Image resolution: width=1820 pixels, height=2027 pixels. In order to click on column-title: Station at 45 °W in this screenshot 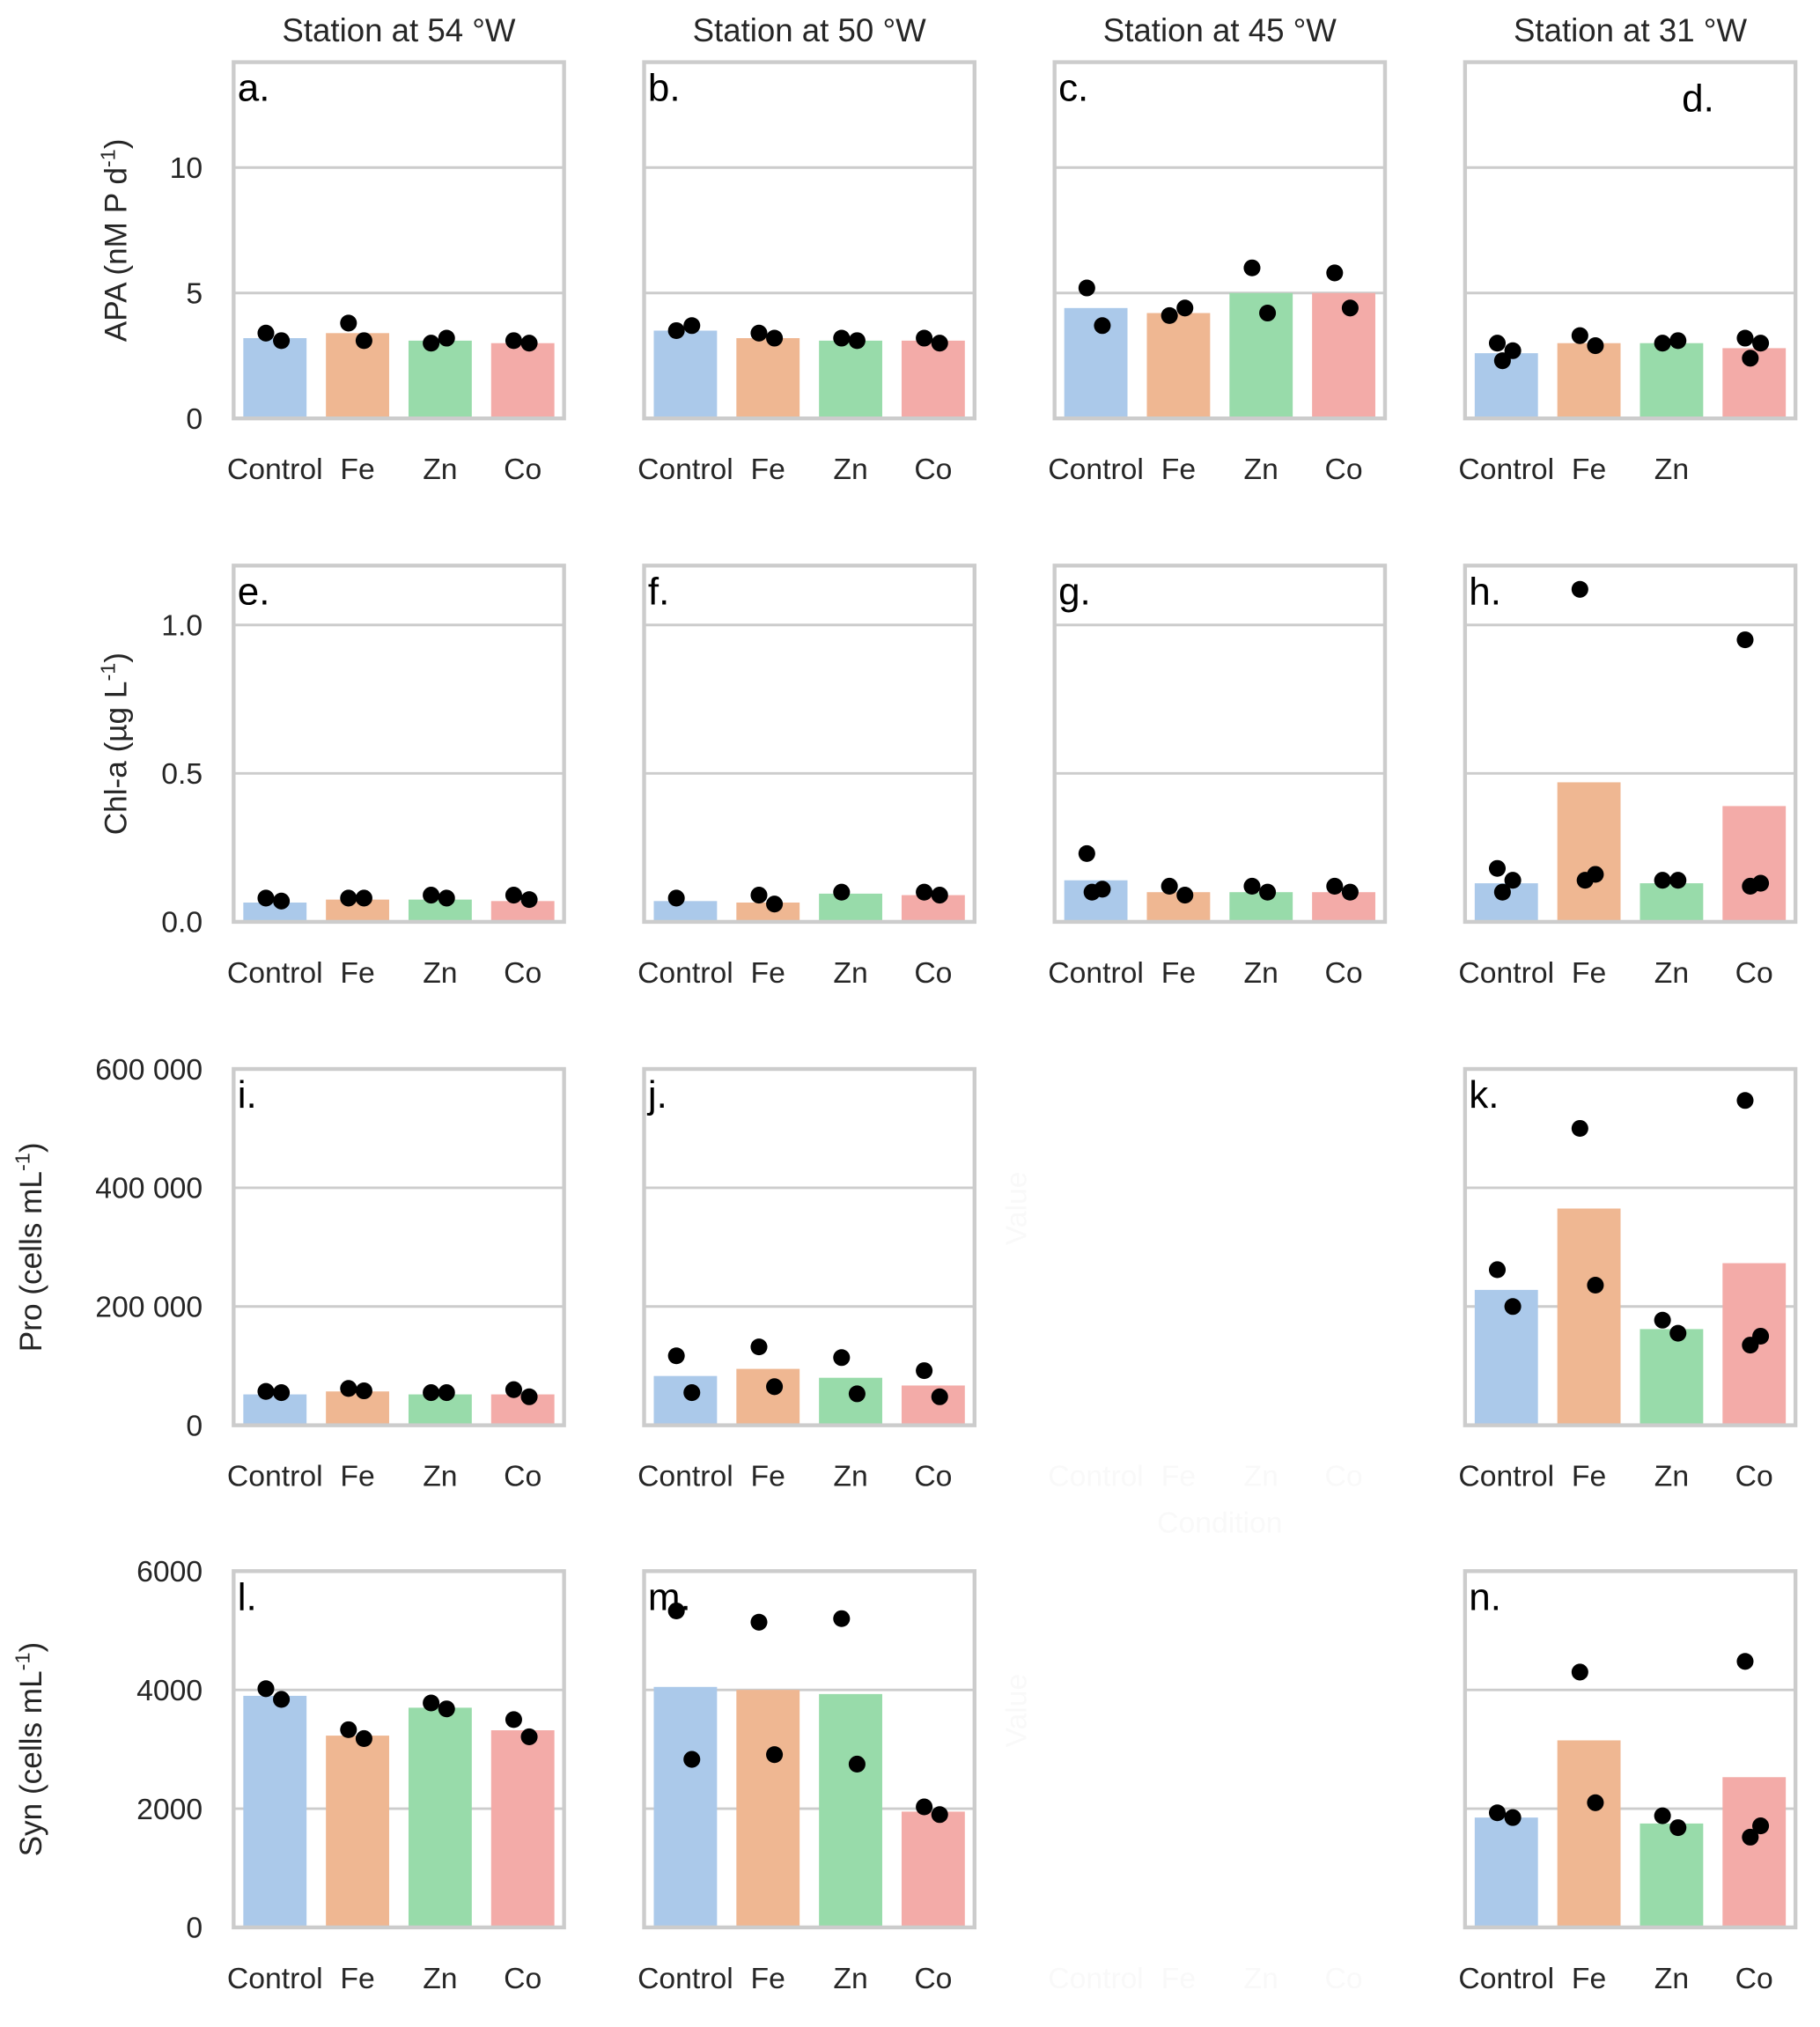, I will do `click(1220, 30)`.